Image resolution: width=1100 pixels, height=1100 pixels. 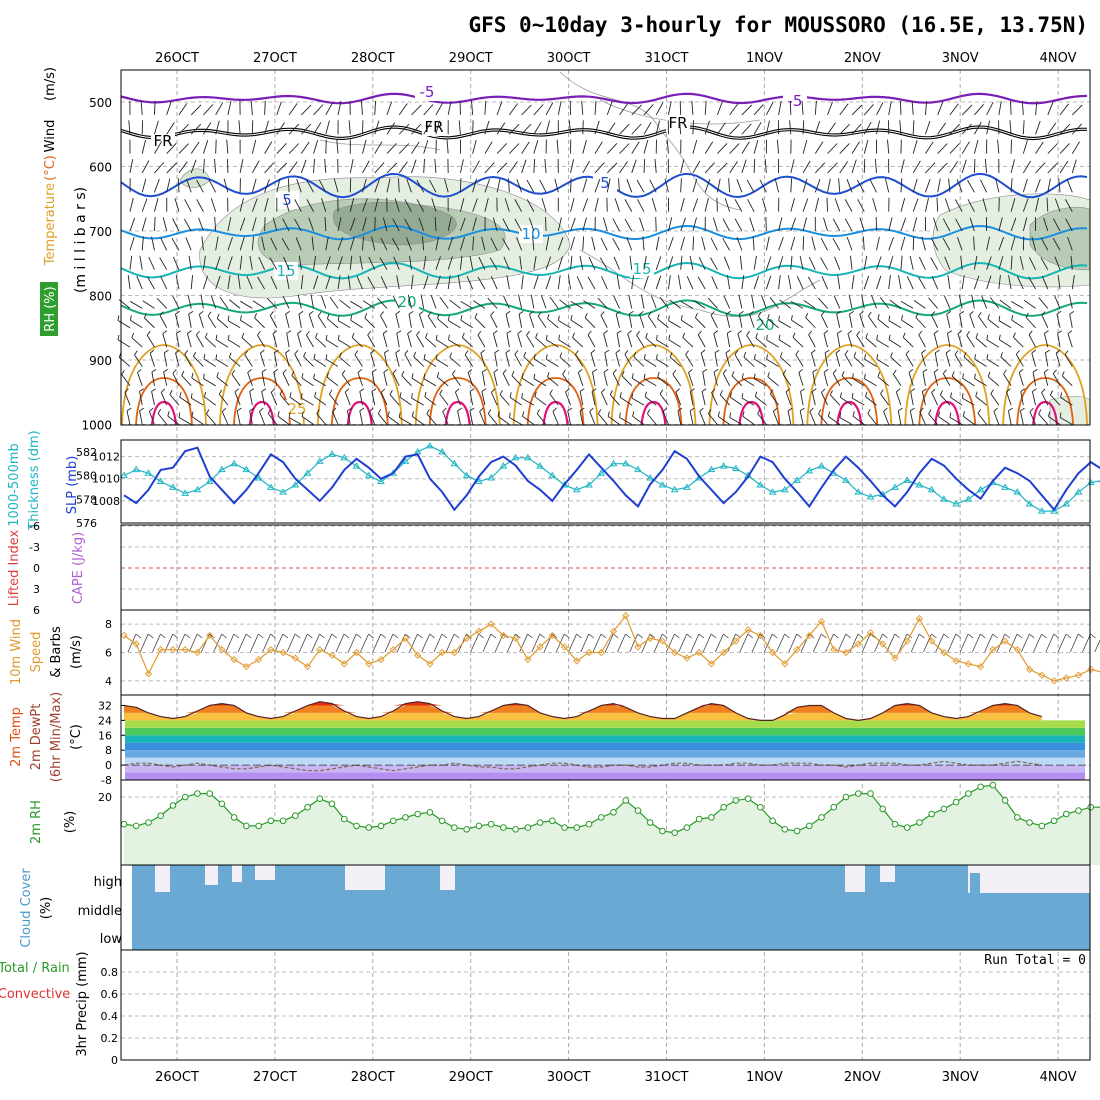 What do you see at coordinates (605, 481) in the screenshot?
I see `panel-frame-slp` at bounding box center [605, 481].